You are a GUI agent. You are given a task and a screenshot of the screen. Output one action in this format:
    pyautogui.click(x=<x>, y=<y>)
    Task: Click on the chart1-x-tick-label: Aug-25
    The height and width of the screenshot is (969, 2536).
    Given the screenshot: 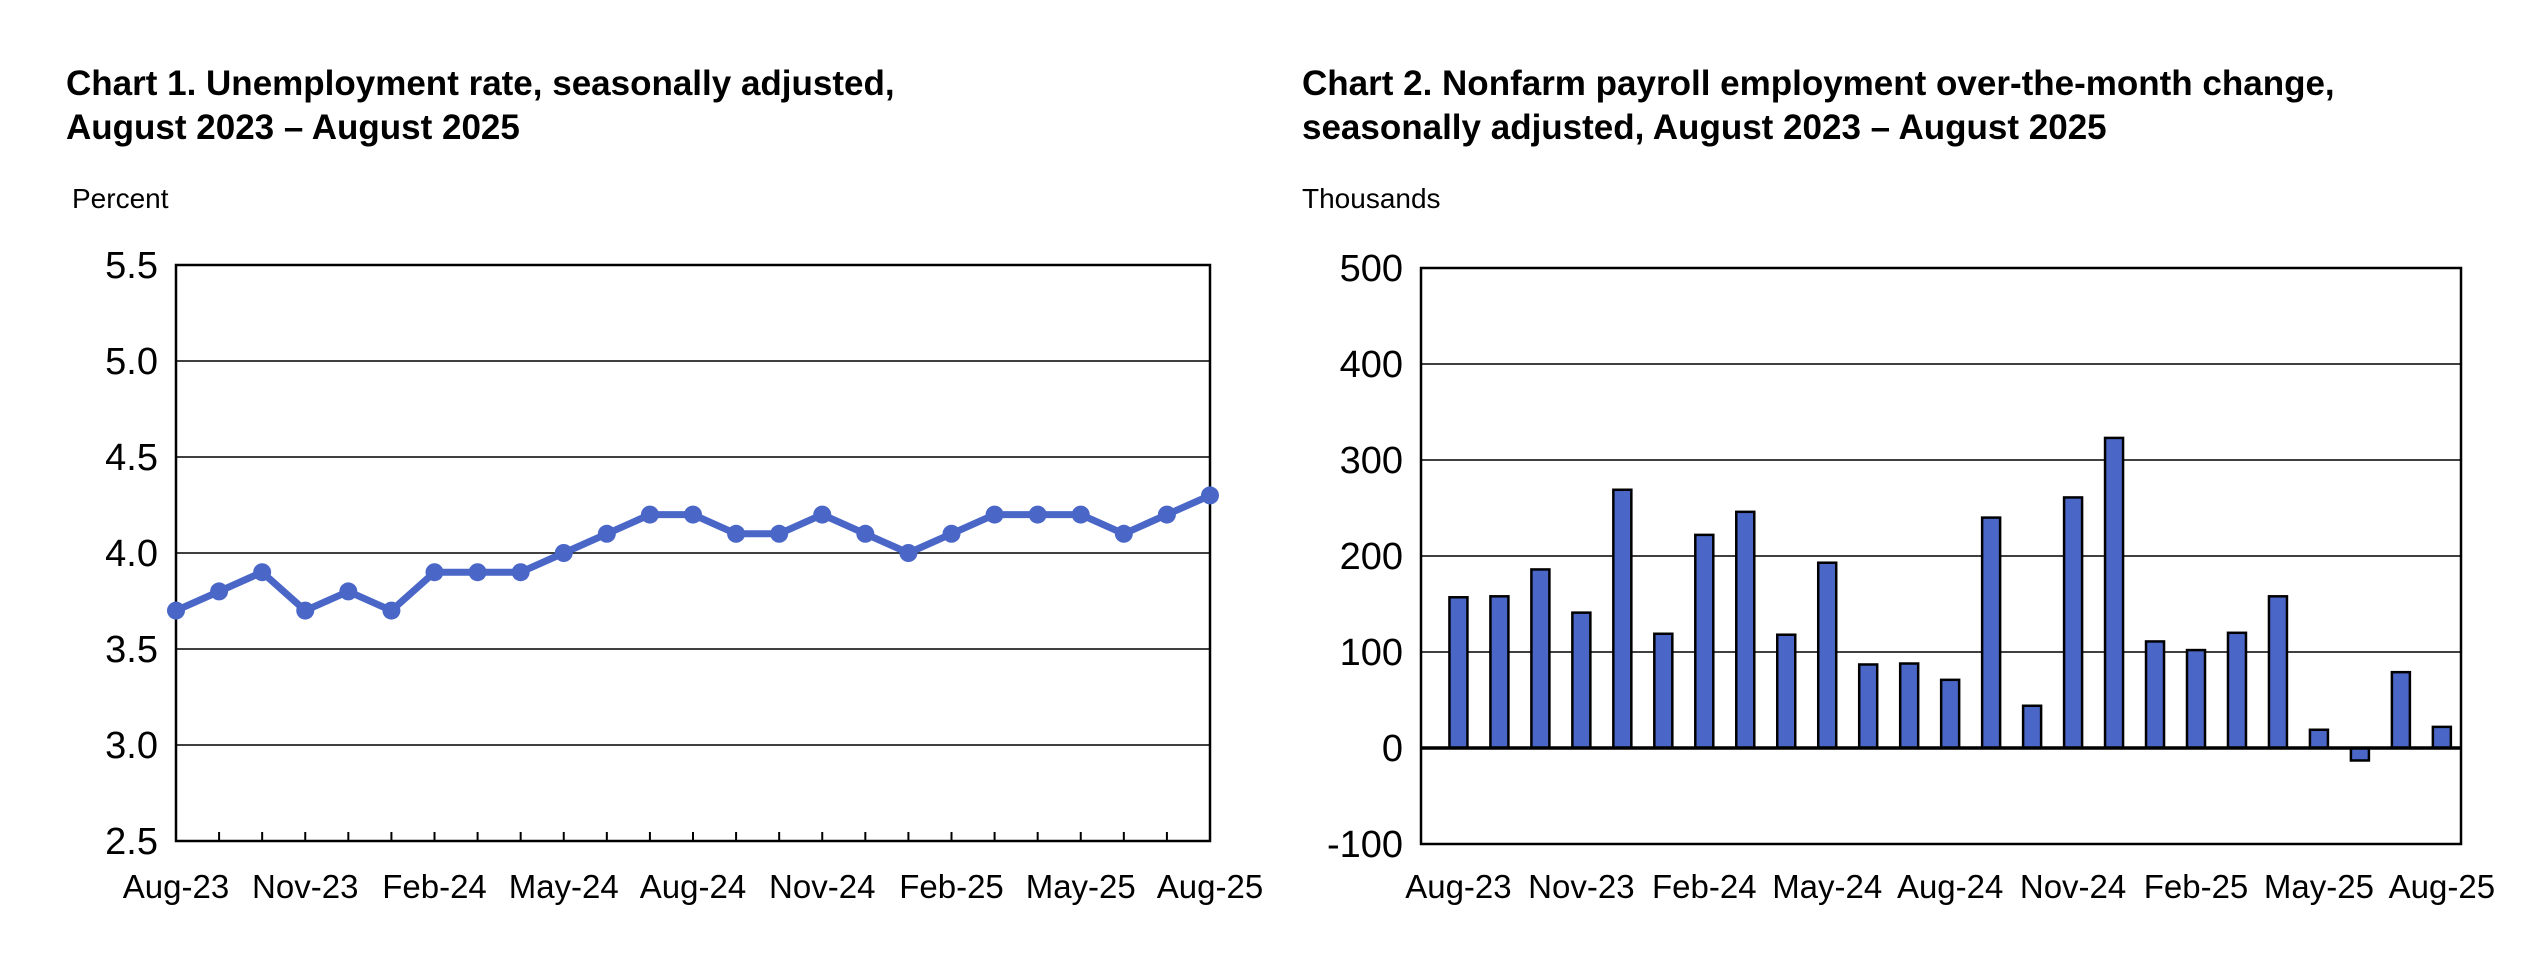 What is the action you would take?
    pyautogui.click(x=1210, y=886)
    